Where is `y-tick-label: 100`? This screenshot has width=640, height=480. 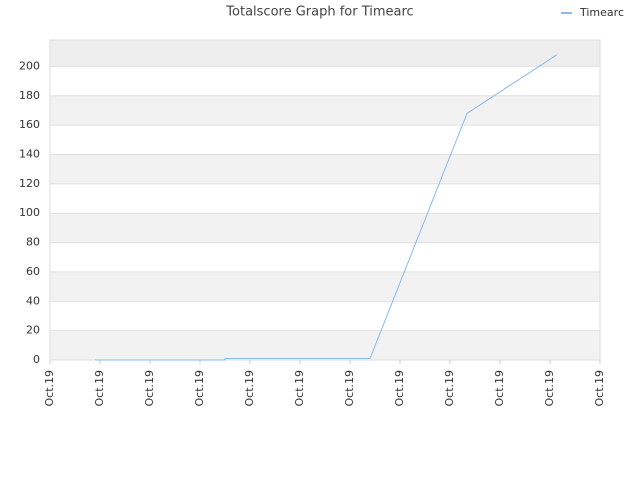 y-tick-label: 100 is located at coordinates (29, 212).